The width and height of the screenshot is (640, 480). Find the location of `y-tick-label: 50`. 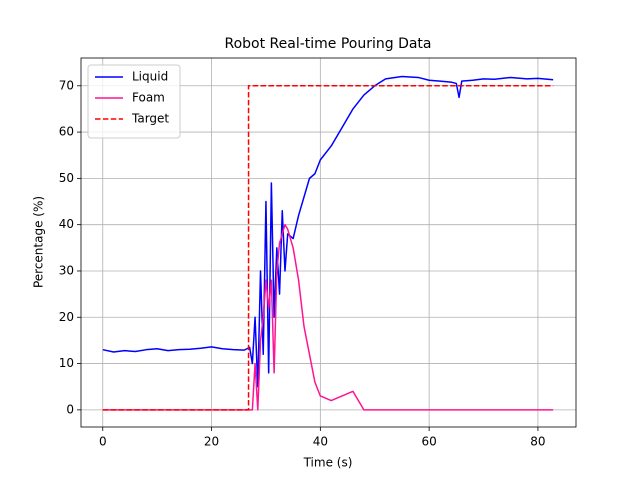

y-tick-label: 50 is located at coordinates (66, 178).